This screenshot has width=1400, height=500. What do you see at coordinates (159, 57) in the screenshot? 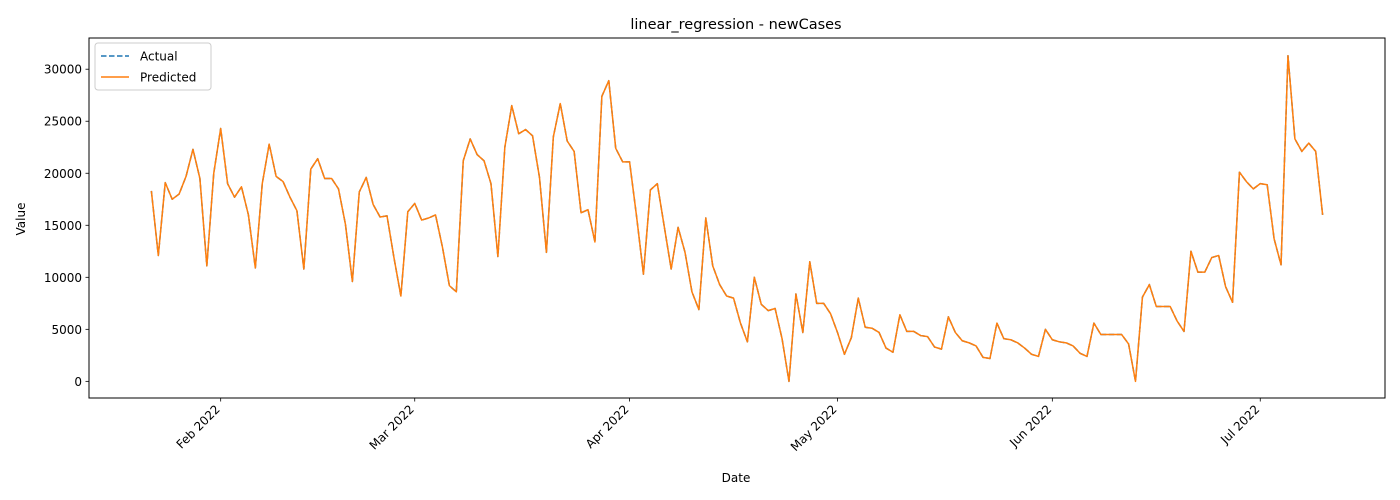
I see `legend-label-actual: Actual` at bounding box center [159, 57].